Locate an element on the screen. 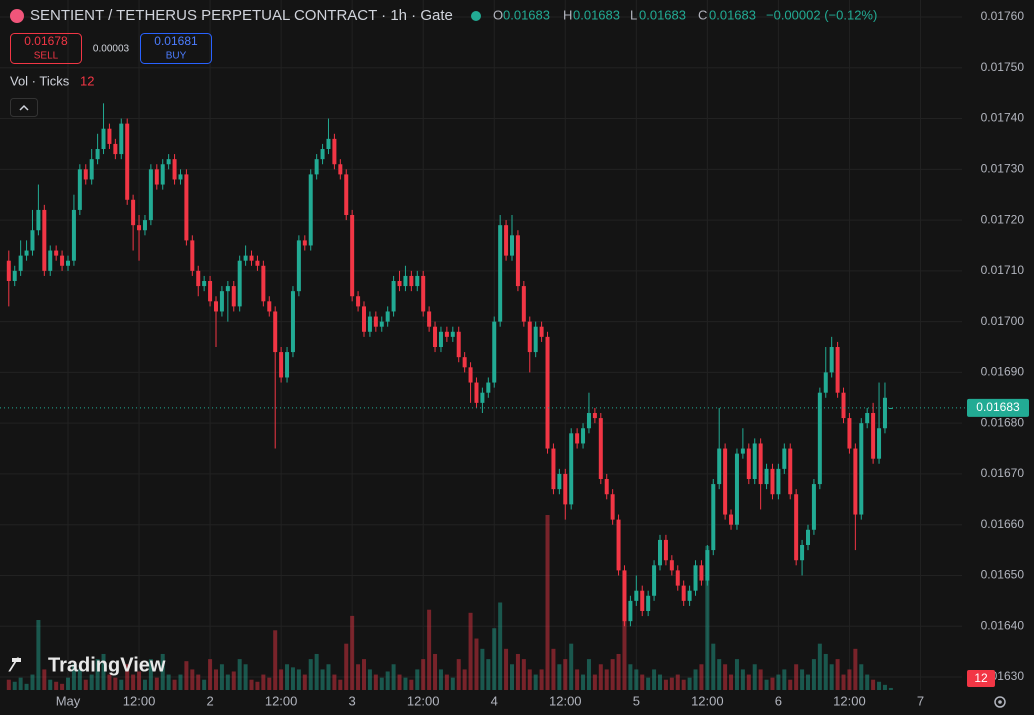  y-tick-label: 0.01720 is located at coordinates (1003, 219).